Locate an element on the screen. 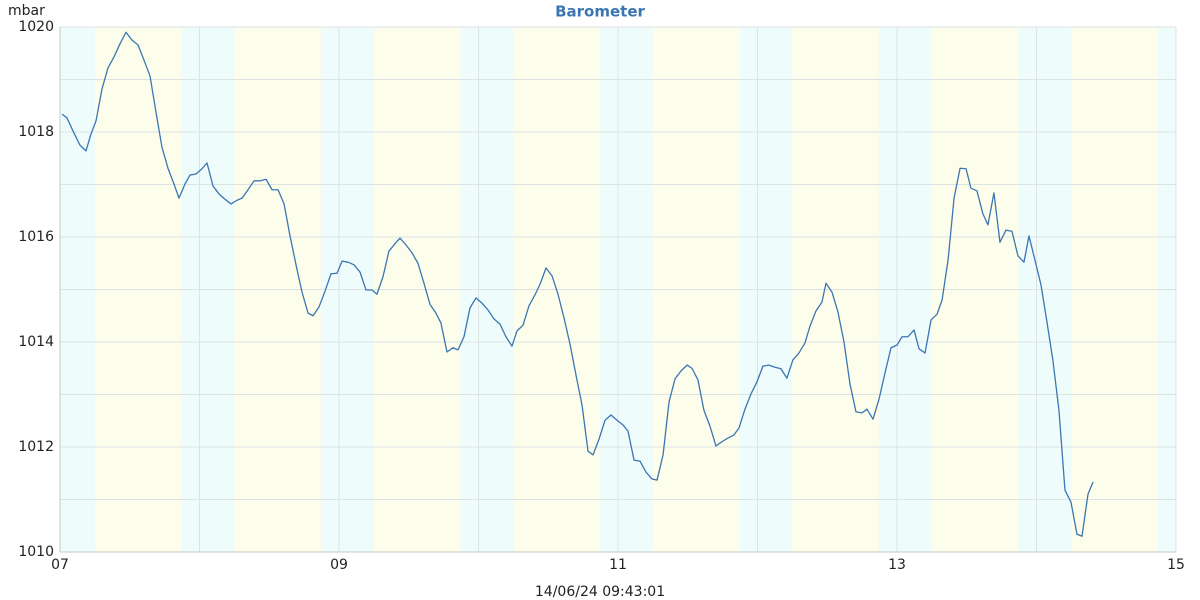 This screenshot has height=600, width=1200. x-tick-label: 15 is located at coordinates (1176, 565).